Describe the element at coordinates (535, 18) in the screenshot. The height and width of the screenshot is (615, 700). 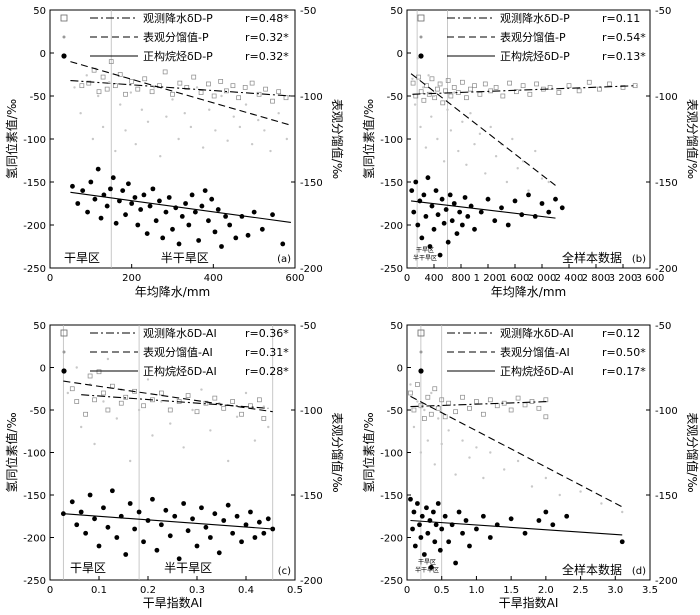
I see `legend-label: 观测降水δD-P` at that location.